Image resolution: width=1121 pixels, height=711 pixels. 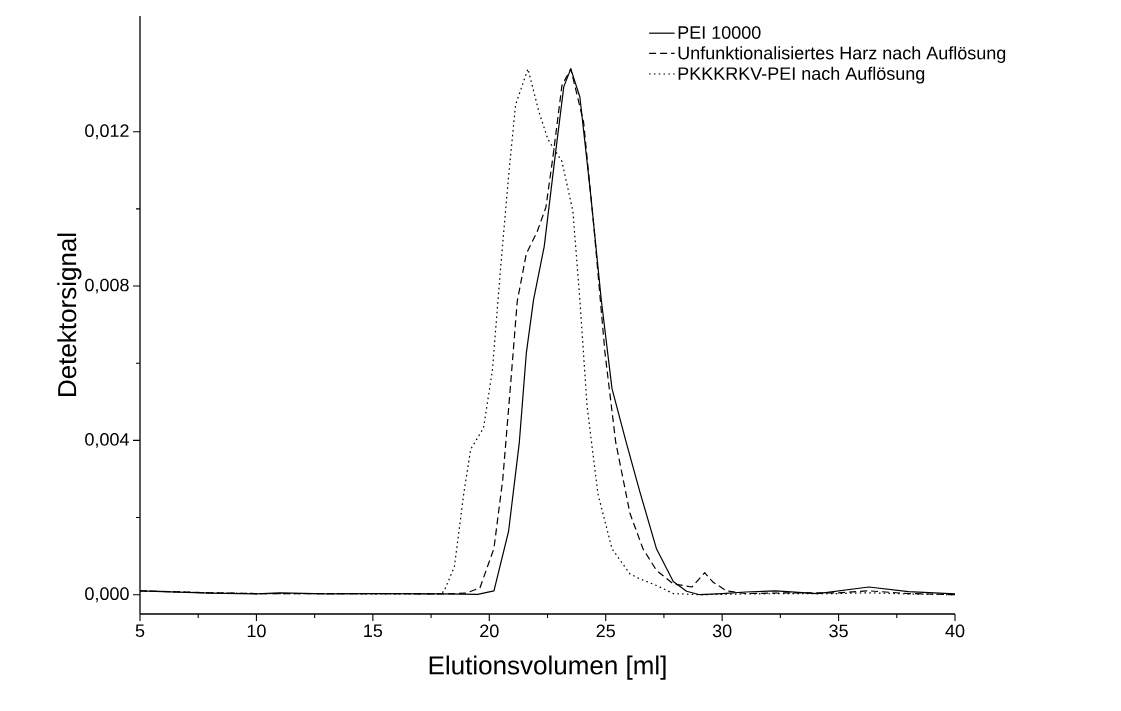 I want to click on x-tick-label: 15, so click(x=373, y=631).